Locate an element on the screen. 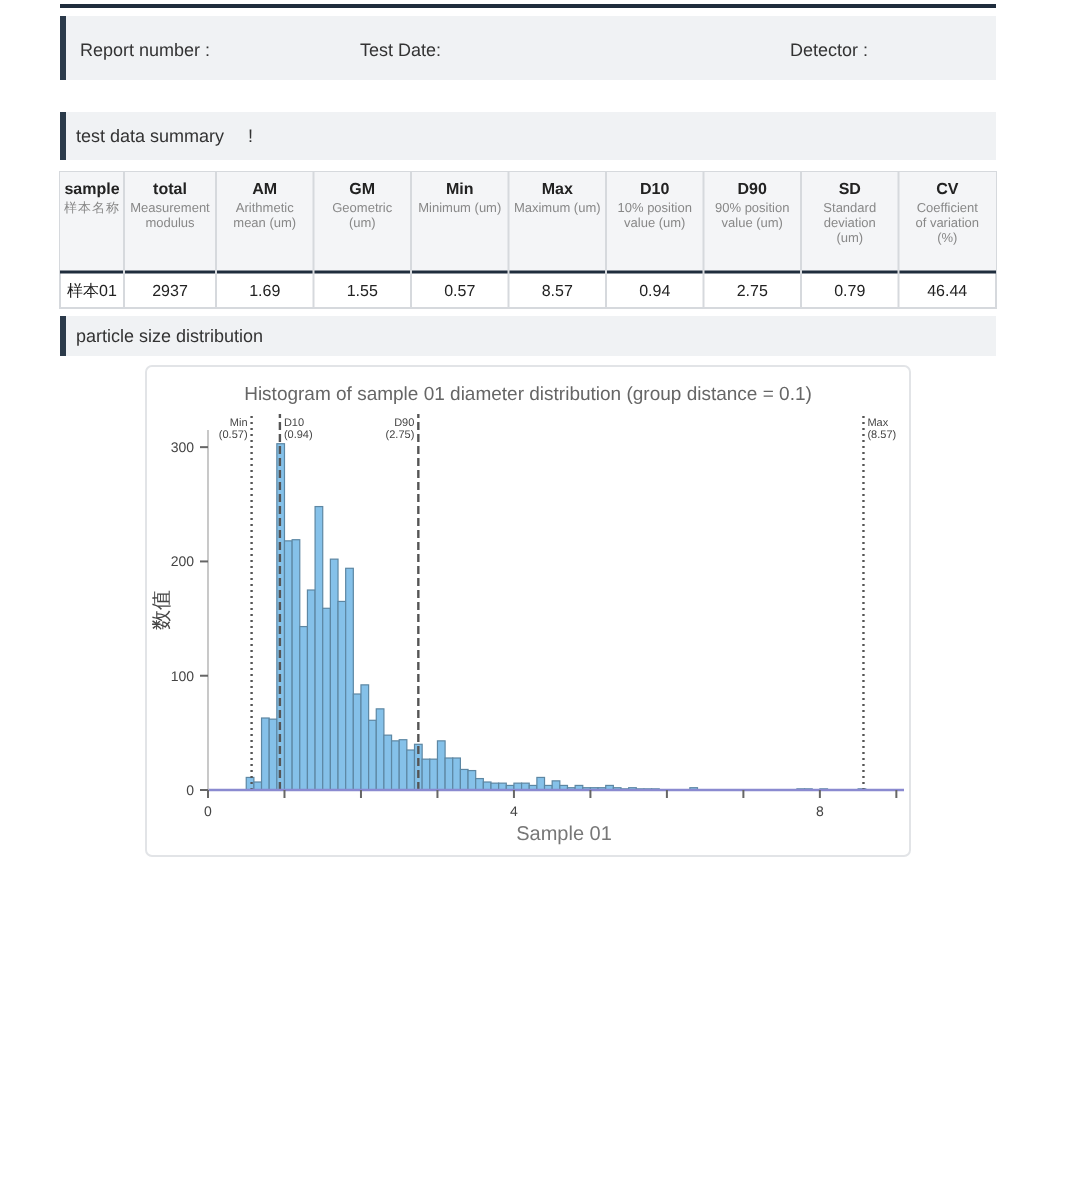 This screenshot has height=1200, width=1086. text: test data summary is located at coordinates (151, 136).